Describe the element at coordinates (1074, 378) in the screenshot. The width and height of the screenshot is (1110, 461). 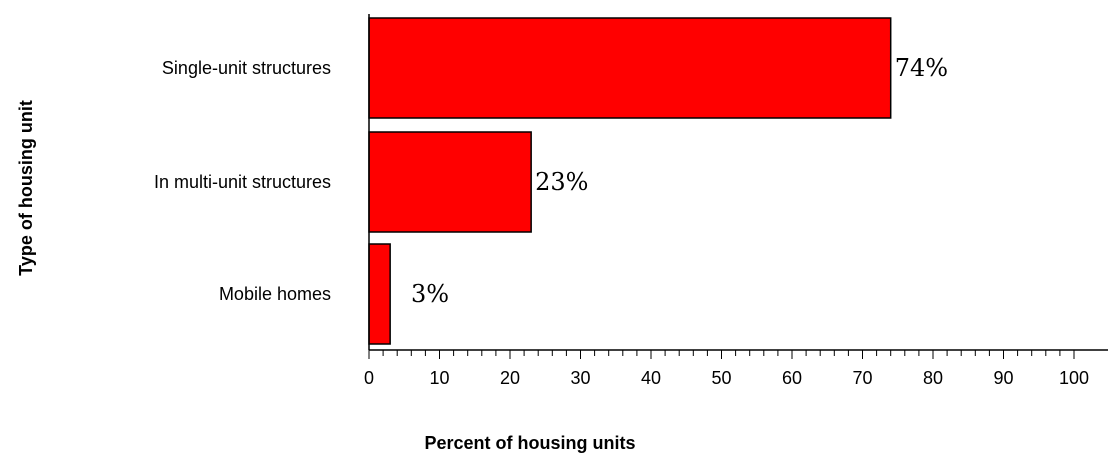
I see `x-tick-label-10: 100` at that location.